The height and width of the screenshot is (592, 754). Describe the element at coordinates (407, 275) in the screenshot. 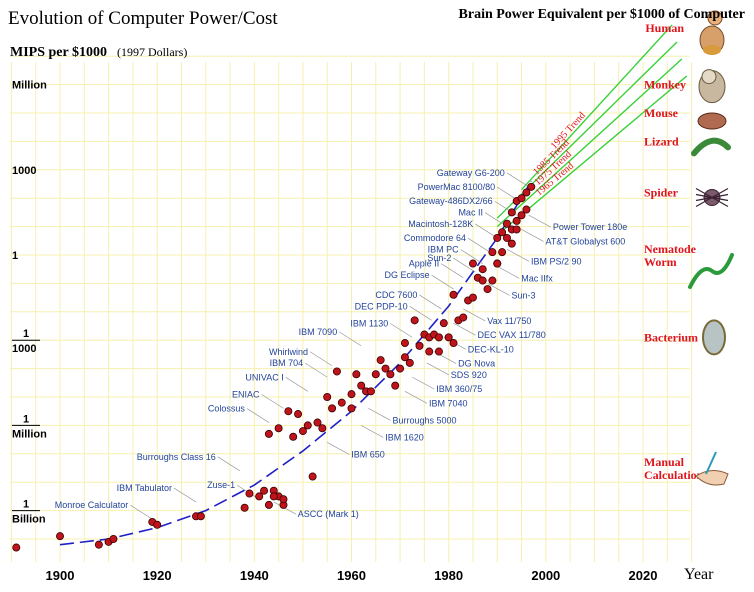

I see `machine-label: DG Eclipse` at that location.